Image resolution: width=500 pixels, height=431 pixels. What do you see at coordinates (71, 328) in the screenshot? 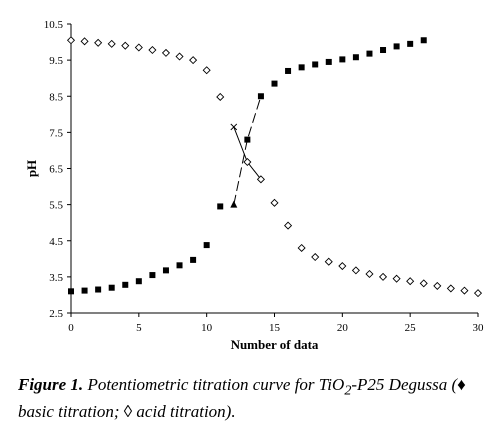
I see `x-tick-label: 0` at bounding box center [71, 328].